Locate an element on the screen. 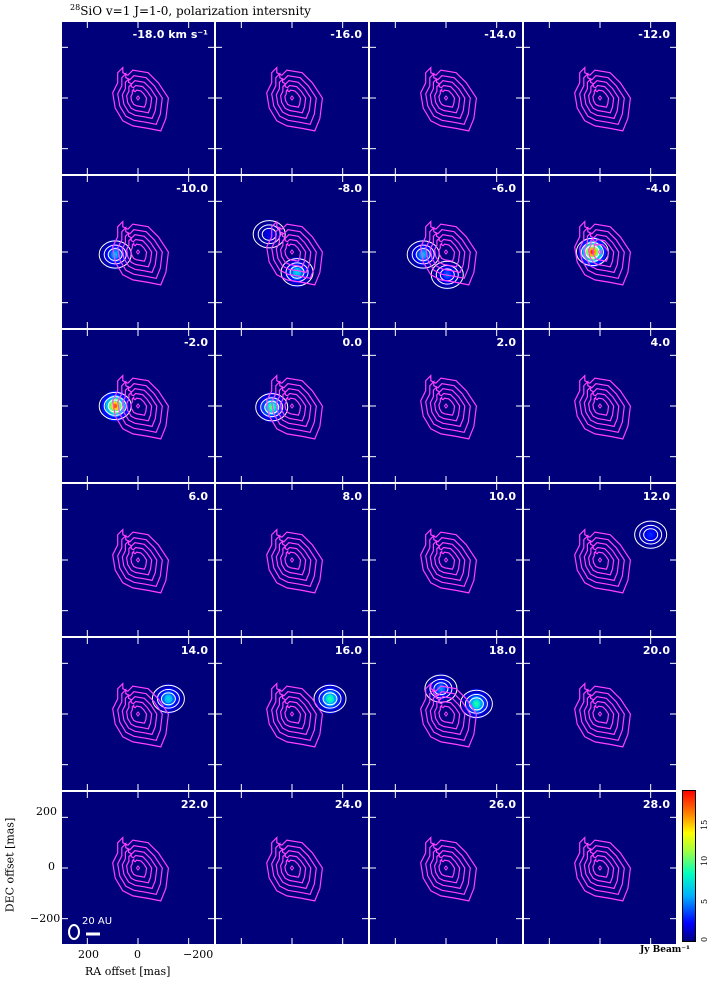 This screenshot has width=708, height=985. velocity-label: 22.0 is located at coordinates (194, 804).